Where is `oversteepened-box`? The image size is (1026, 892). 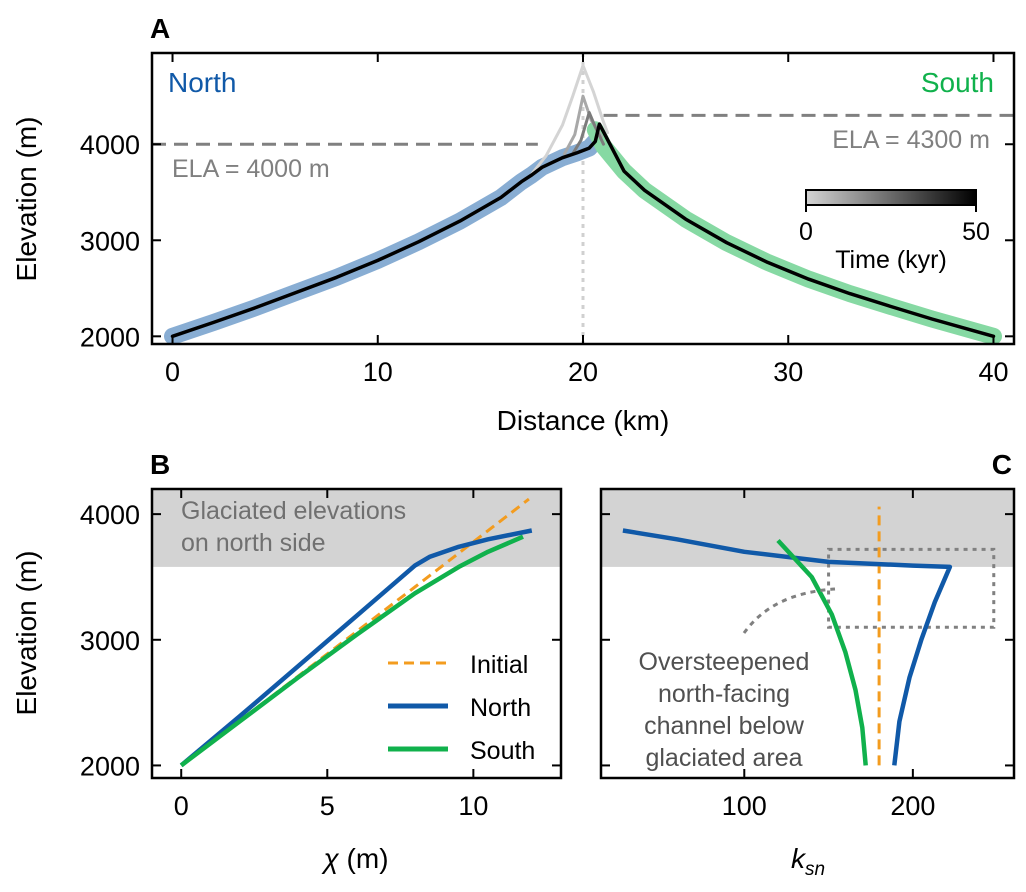 oversteepened-box is located at coordinates (911, 588).